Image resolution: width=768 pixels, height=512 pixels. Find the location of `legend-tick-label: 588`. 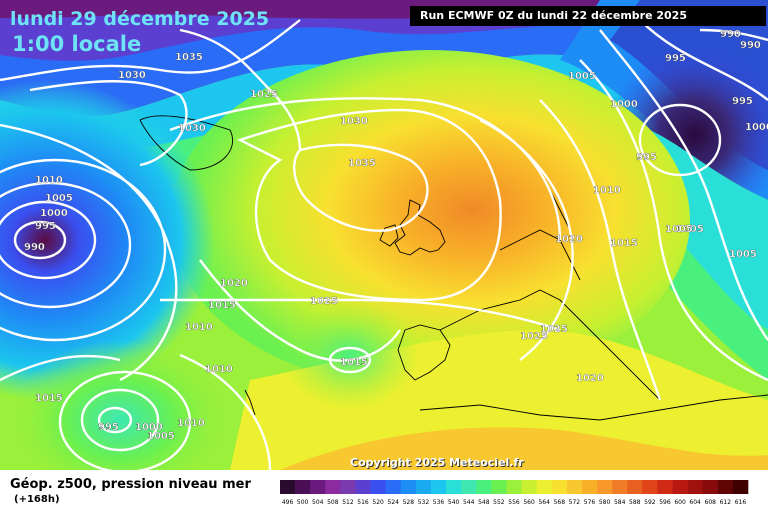

legend-tick-label: 588 is located at coordinates (635, 502).